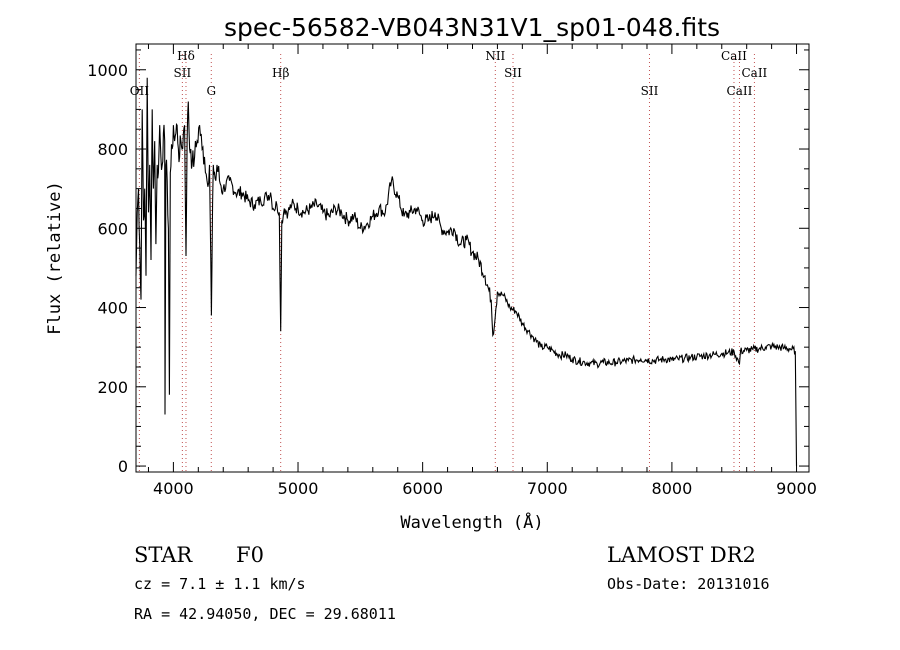 This screenshot has width=900, height=650. I want to click on y-tick-label: 1000, so click(107, 70).